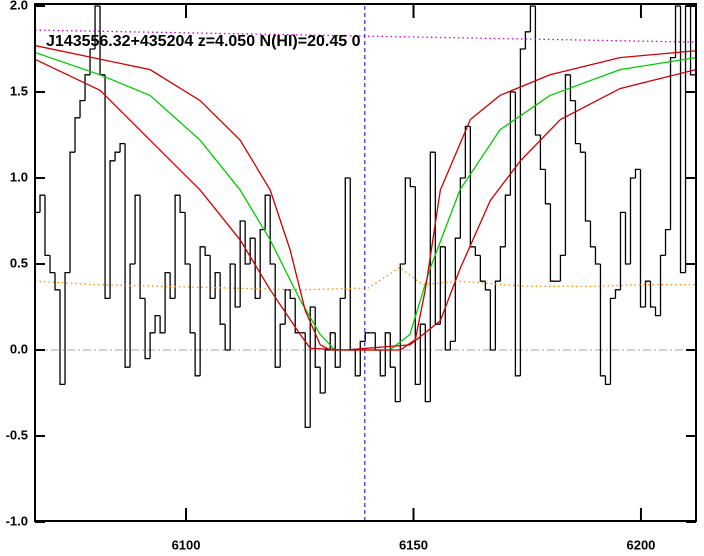  I want to click on y-tick-label: 1.5, so click(19, 90).